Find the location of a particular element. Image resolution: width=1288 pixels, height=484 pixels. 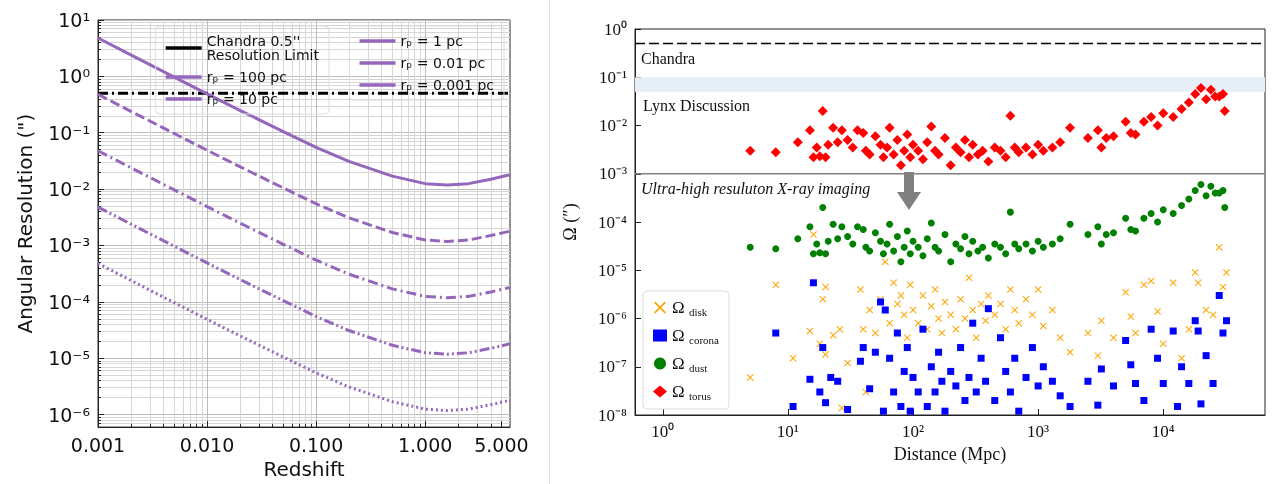

y-tick-label: 10⁻⁷ is located at coordinates (613, 367).